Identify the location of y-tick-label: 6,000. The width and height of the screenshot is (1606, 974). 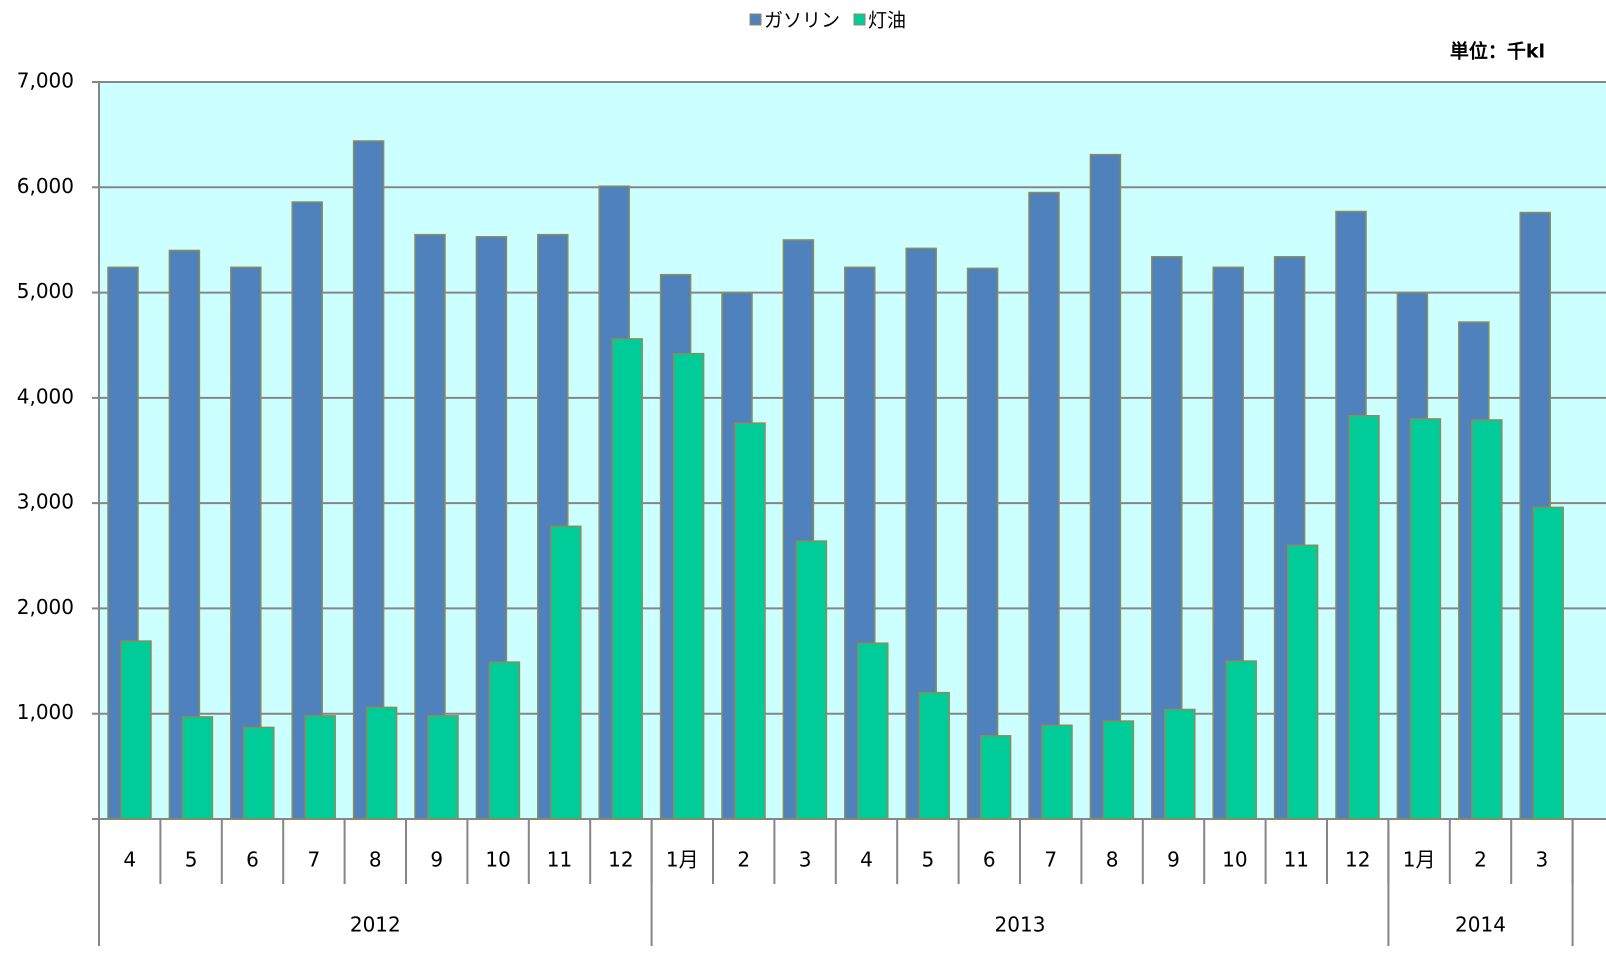
(45, 186).